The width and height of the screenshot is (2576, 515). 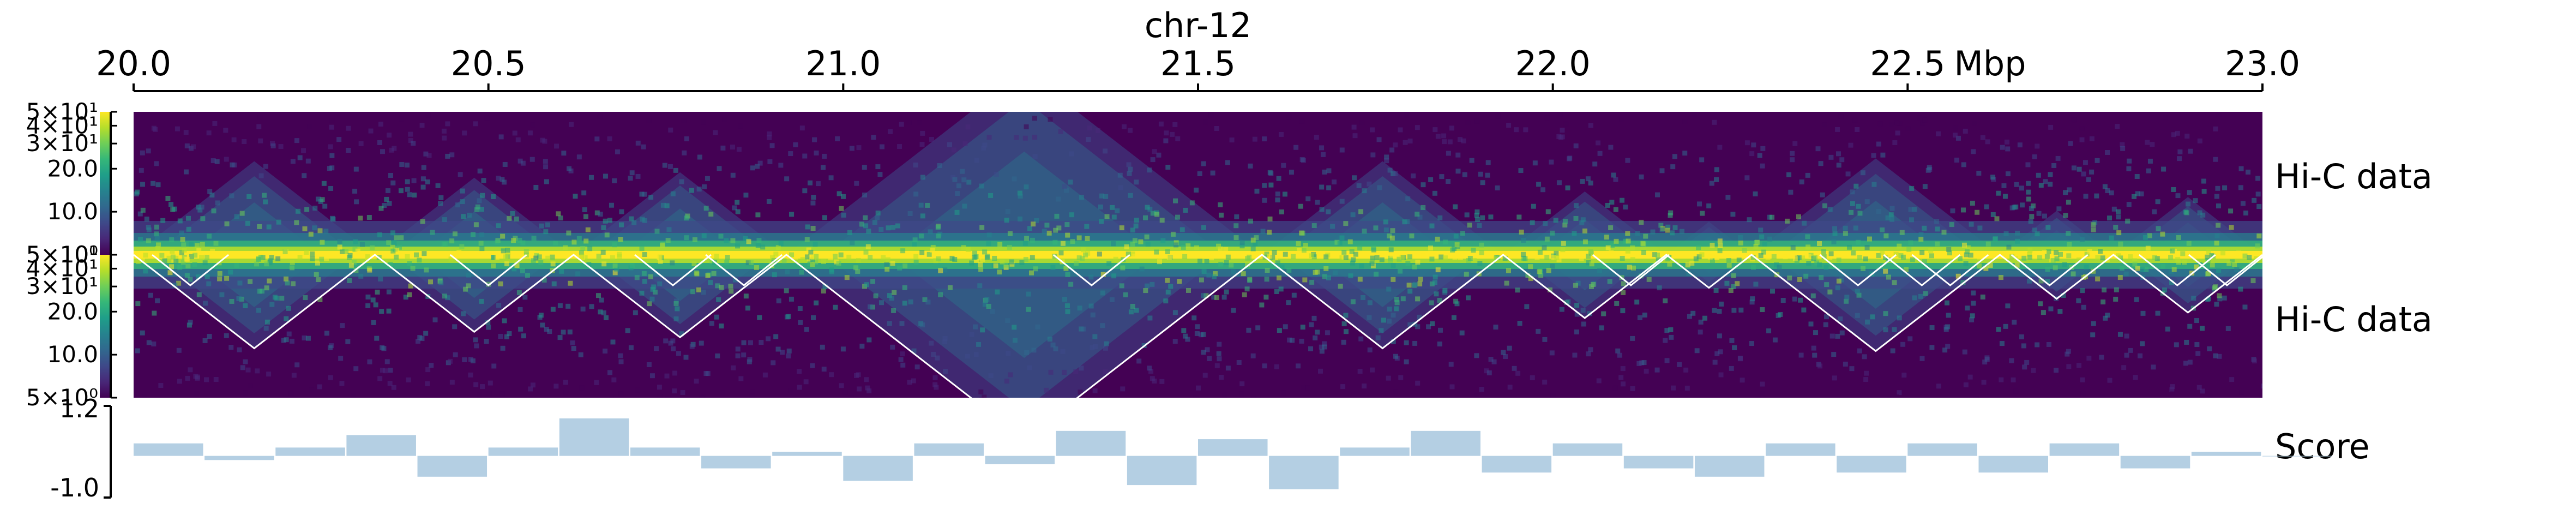 I want to click on ruler-tick-label: 21.5, so click(x=1198, y=63).